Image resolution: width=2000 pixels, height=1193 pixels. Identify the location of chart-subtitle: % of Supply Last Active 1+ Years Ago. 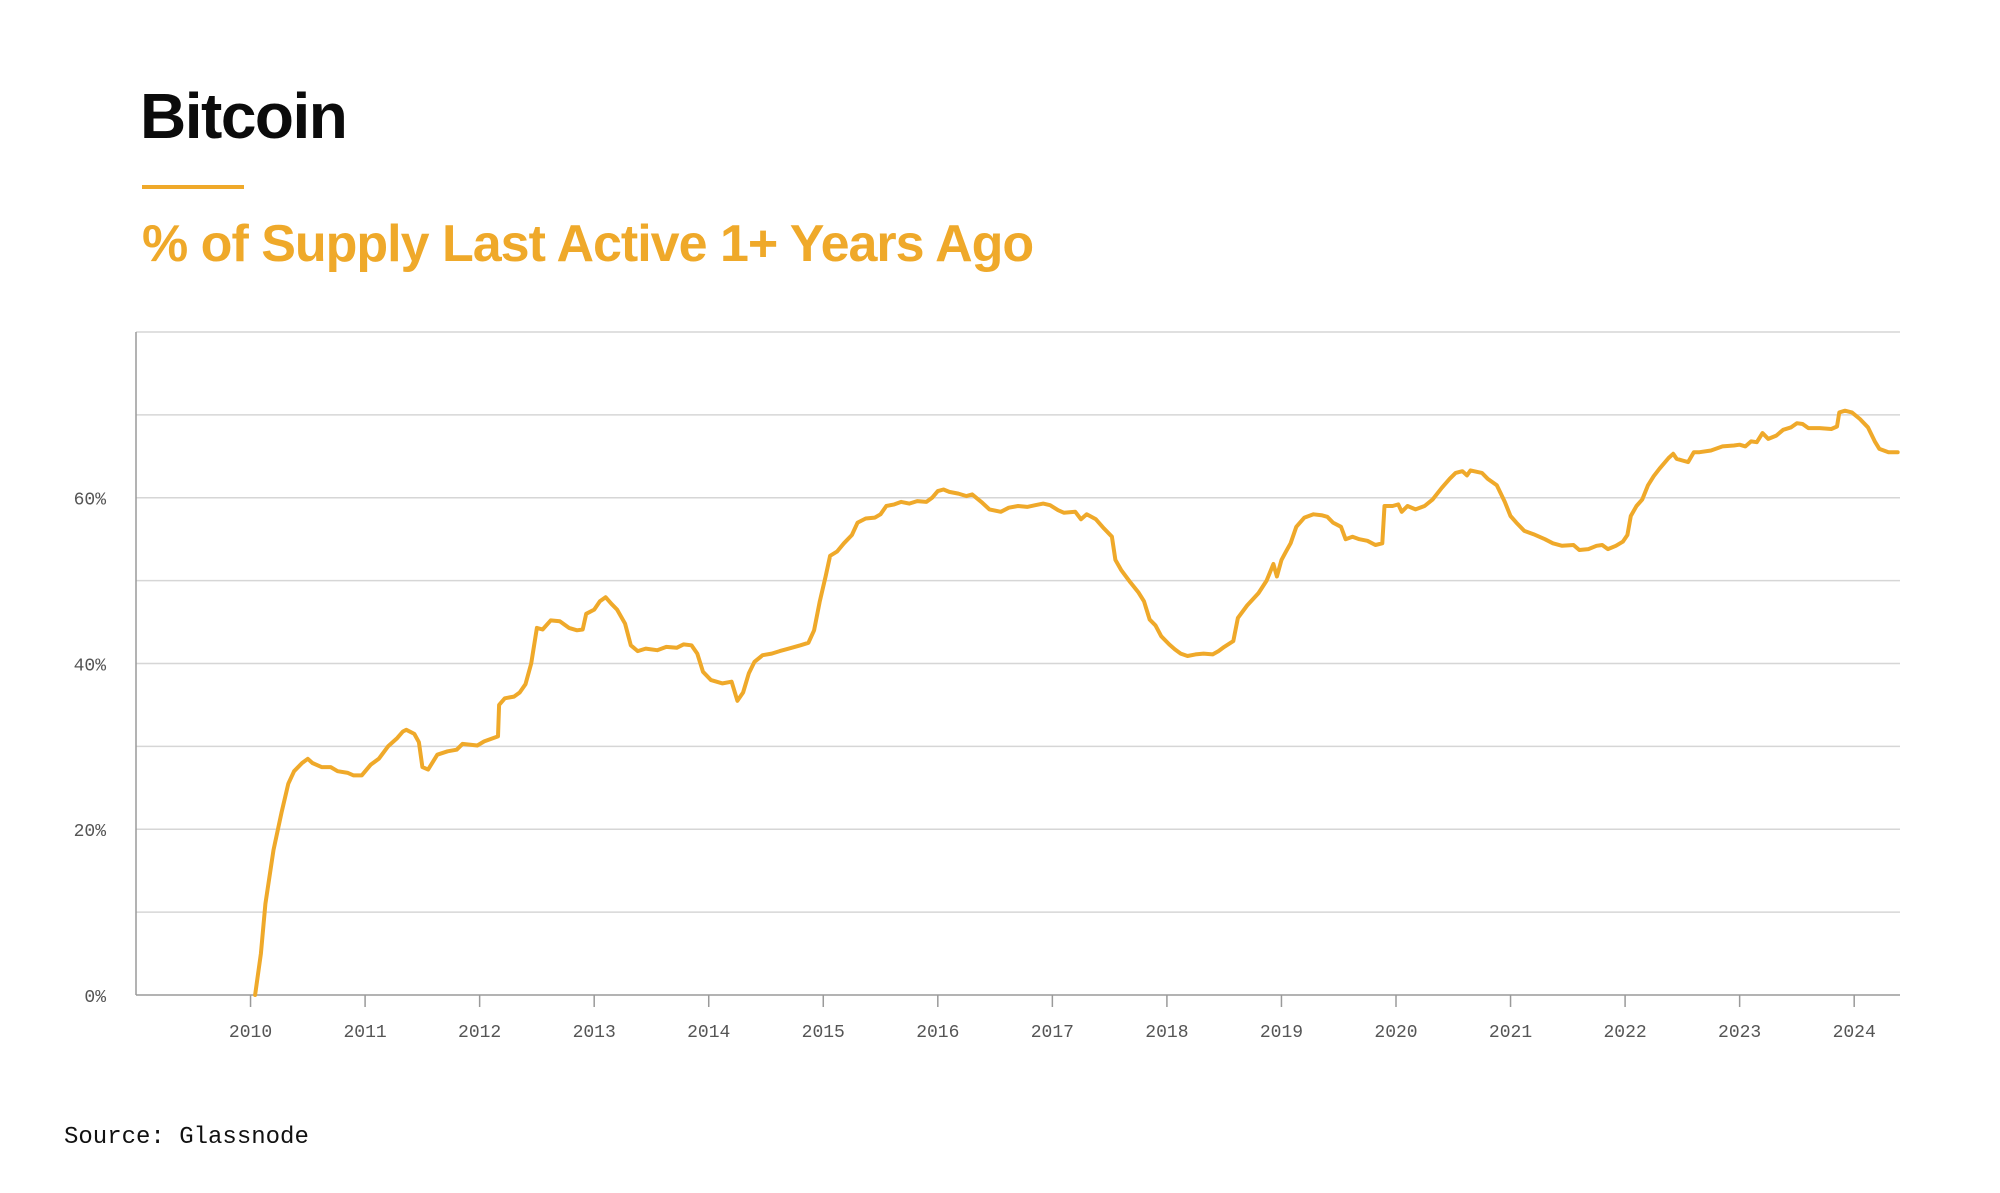
(588, 244).